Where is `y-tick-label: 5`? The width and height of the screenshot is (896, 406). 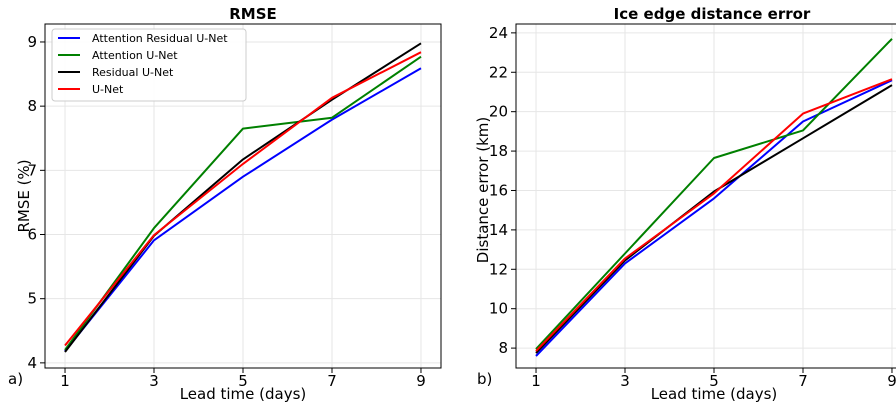
y-tick-label: 5 is located at coordinates (32, 299).